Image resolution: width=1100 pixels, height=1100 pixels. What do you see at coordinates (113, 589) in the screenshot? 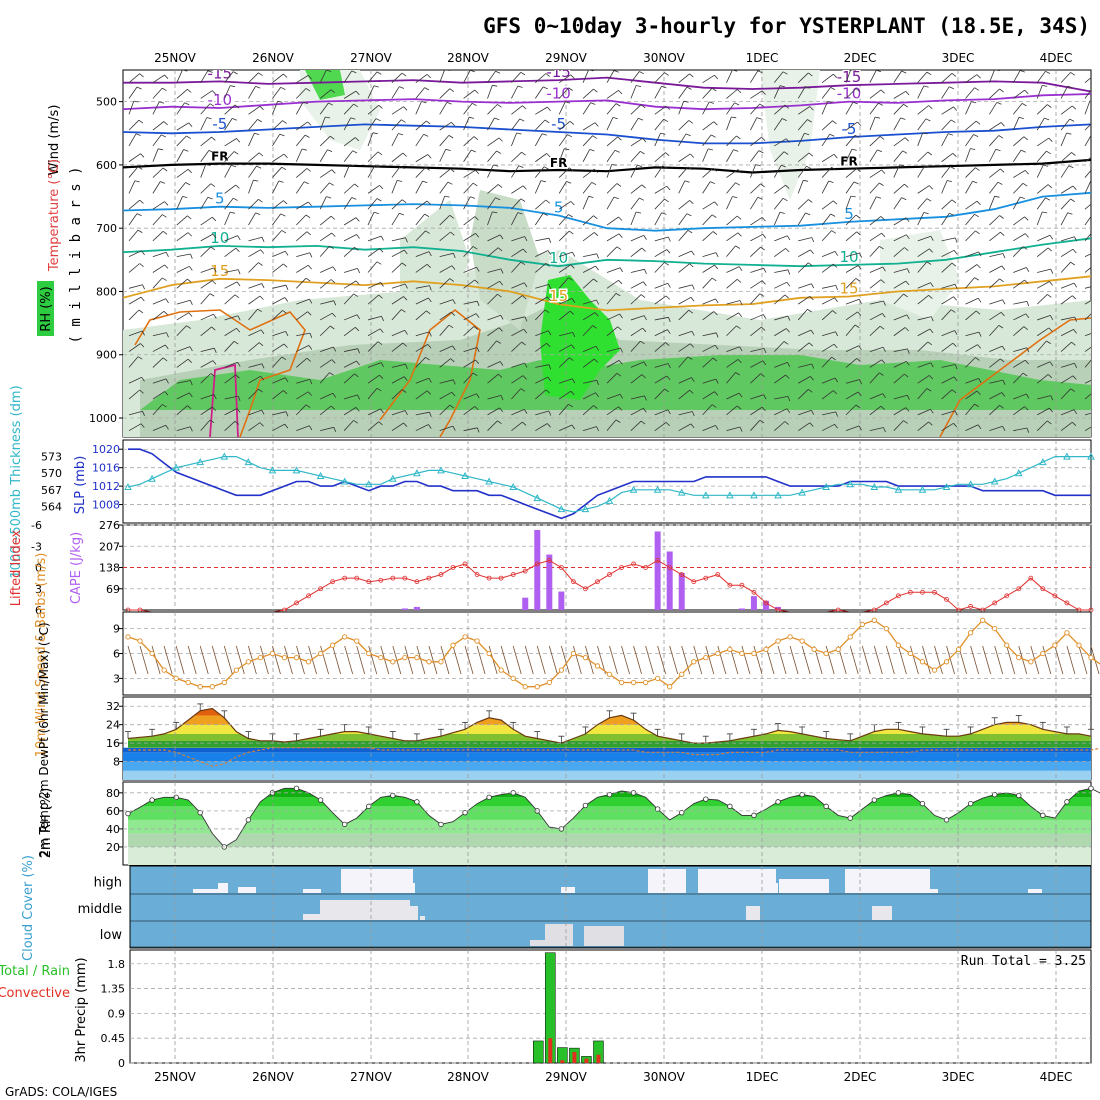
I see `cape-tick: 69` at bounding box center [113, 589].